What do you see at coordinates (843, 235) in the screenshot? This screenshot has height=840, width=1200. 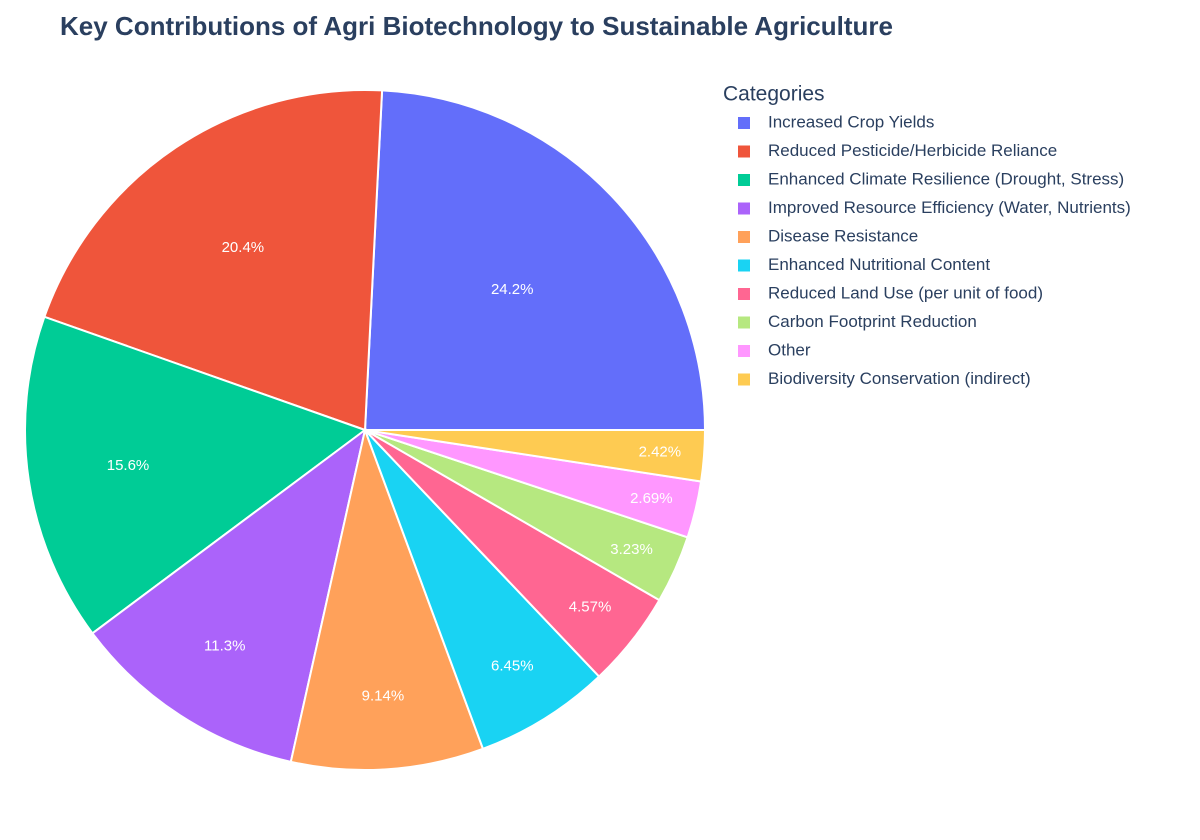 I see `legend-text: Disease Resistance` at bounding box center [843, 235].